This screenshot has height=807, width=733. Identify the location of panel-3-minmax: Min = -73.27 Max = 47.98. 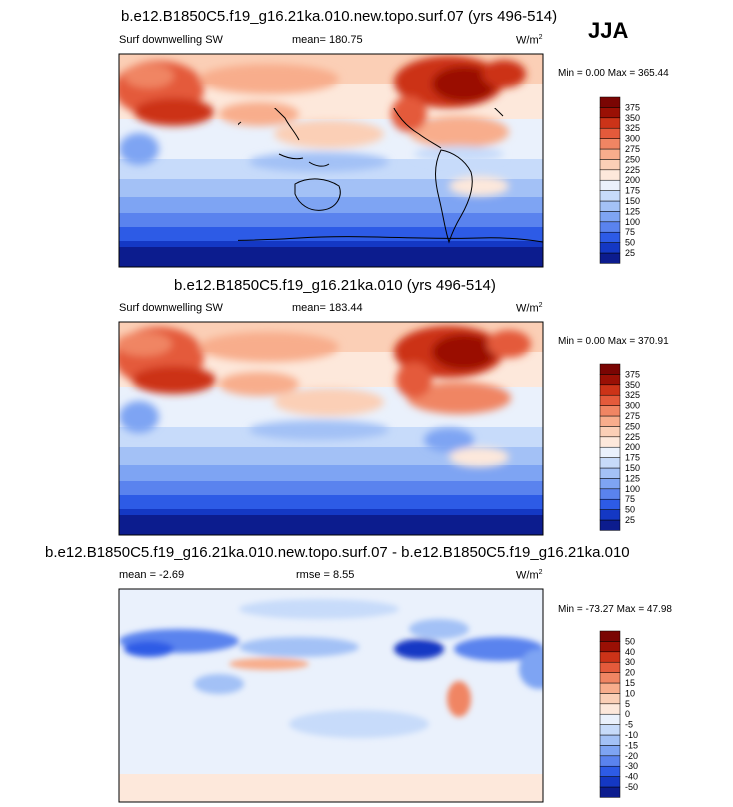
(615, 609).